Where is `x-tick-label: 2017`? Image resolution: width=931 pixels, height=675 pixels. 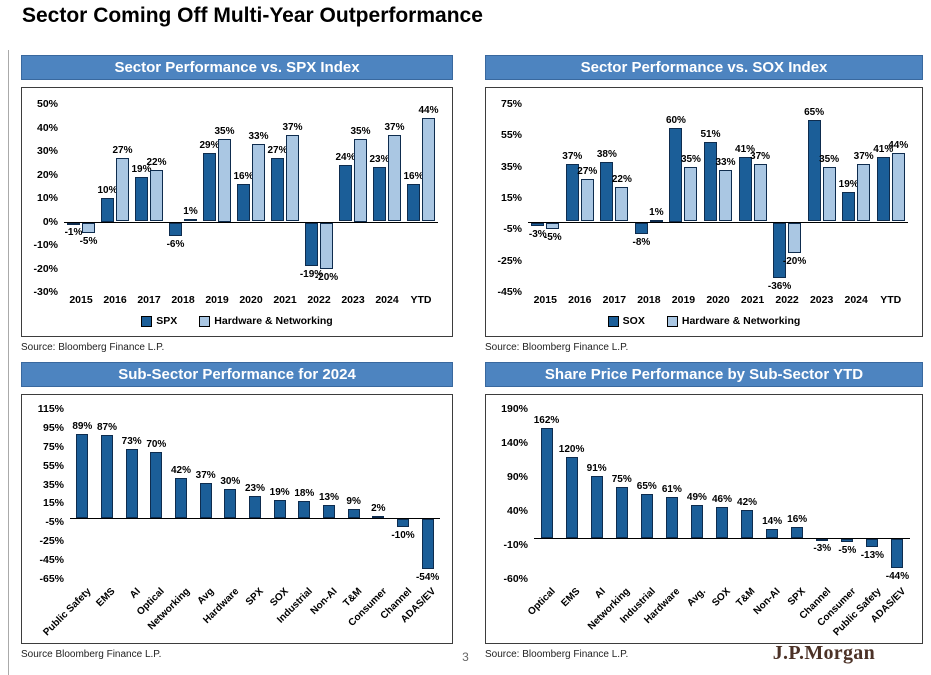
x-tick-label: 2017 is located at coordinates (614, 300).